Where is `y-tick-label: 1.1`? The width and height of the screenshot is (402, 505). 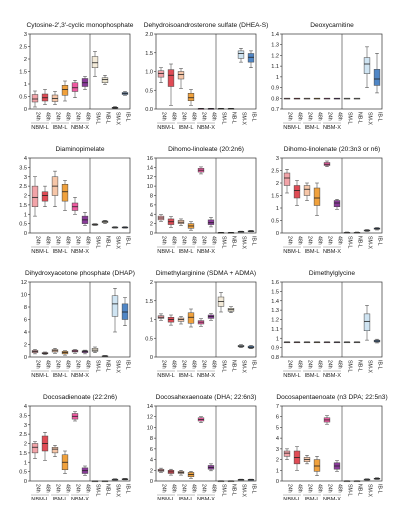
y-tick-label: 1.1 is located at coordinates (275, 67).